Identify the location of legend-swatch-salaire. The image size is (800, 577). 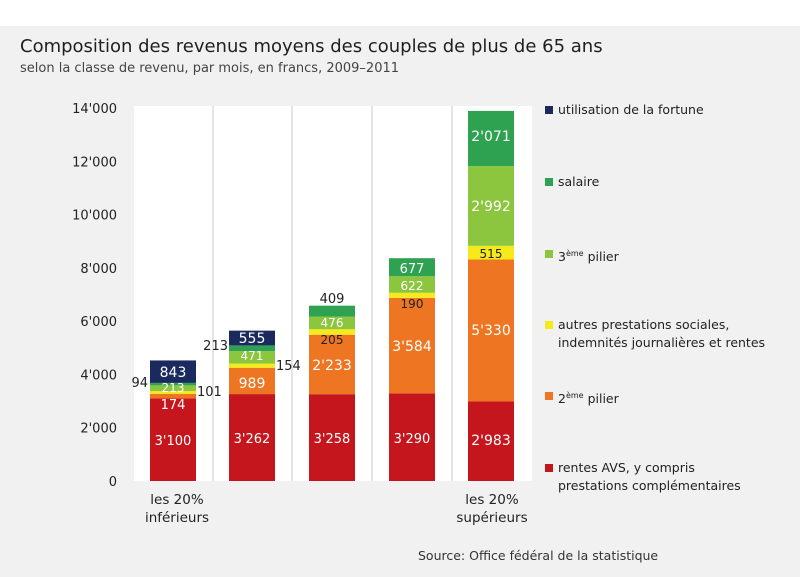
(549, 182).